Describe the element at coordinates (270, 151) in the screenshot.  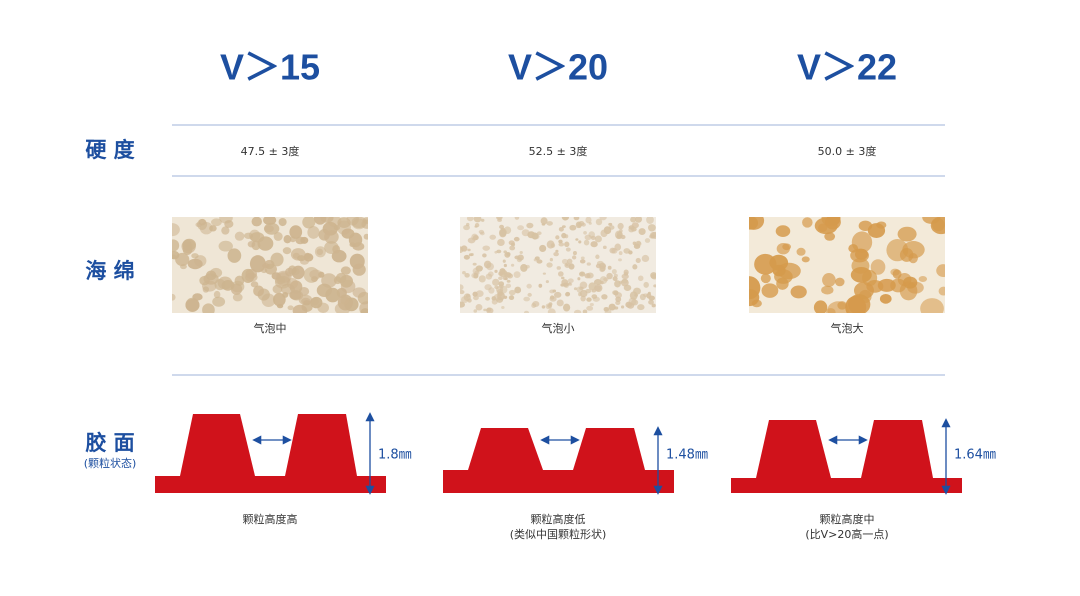
I see `hardness-value: 47.5 ± 3度` at that location.